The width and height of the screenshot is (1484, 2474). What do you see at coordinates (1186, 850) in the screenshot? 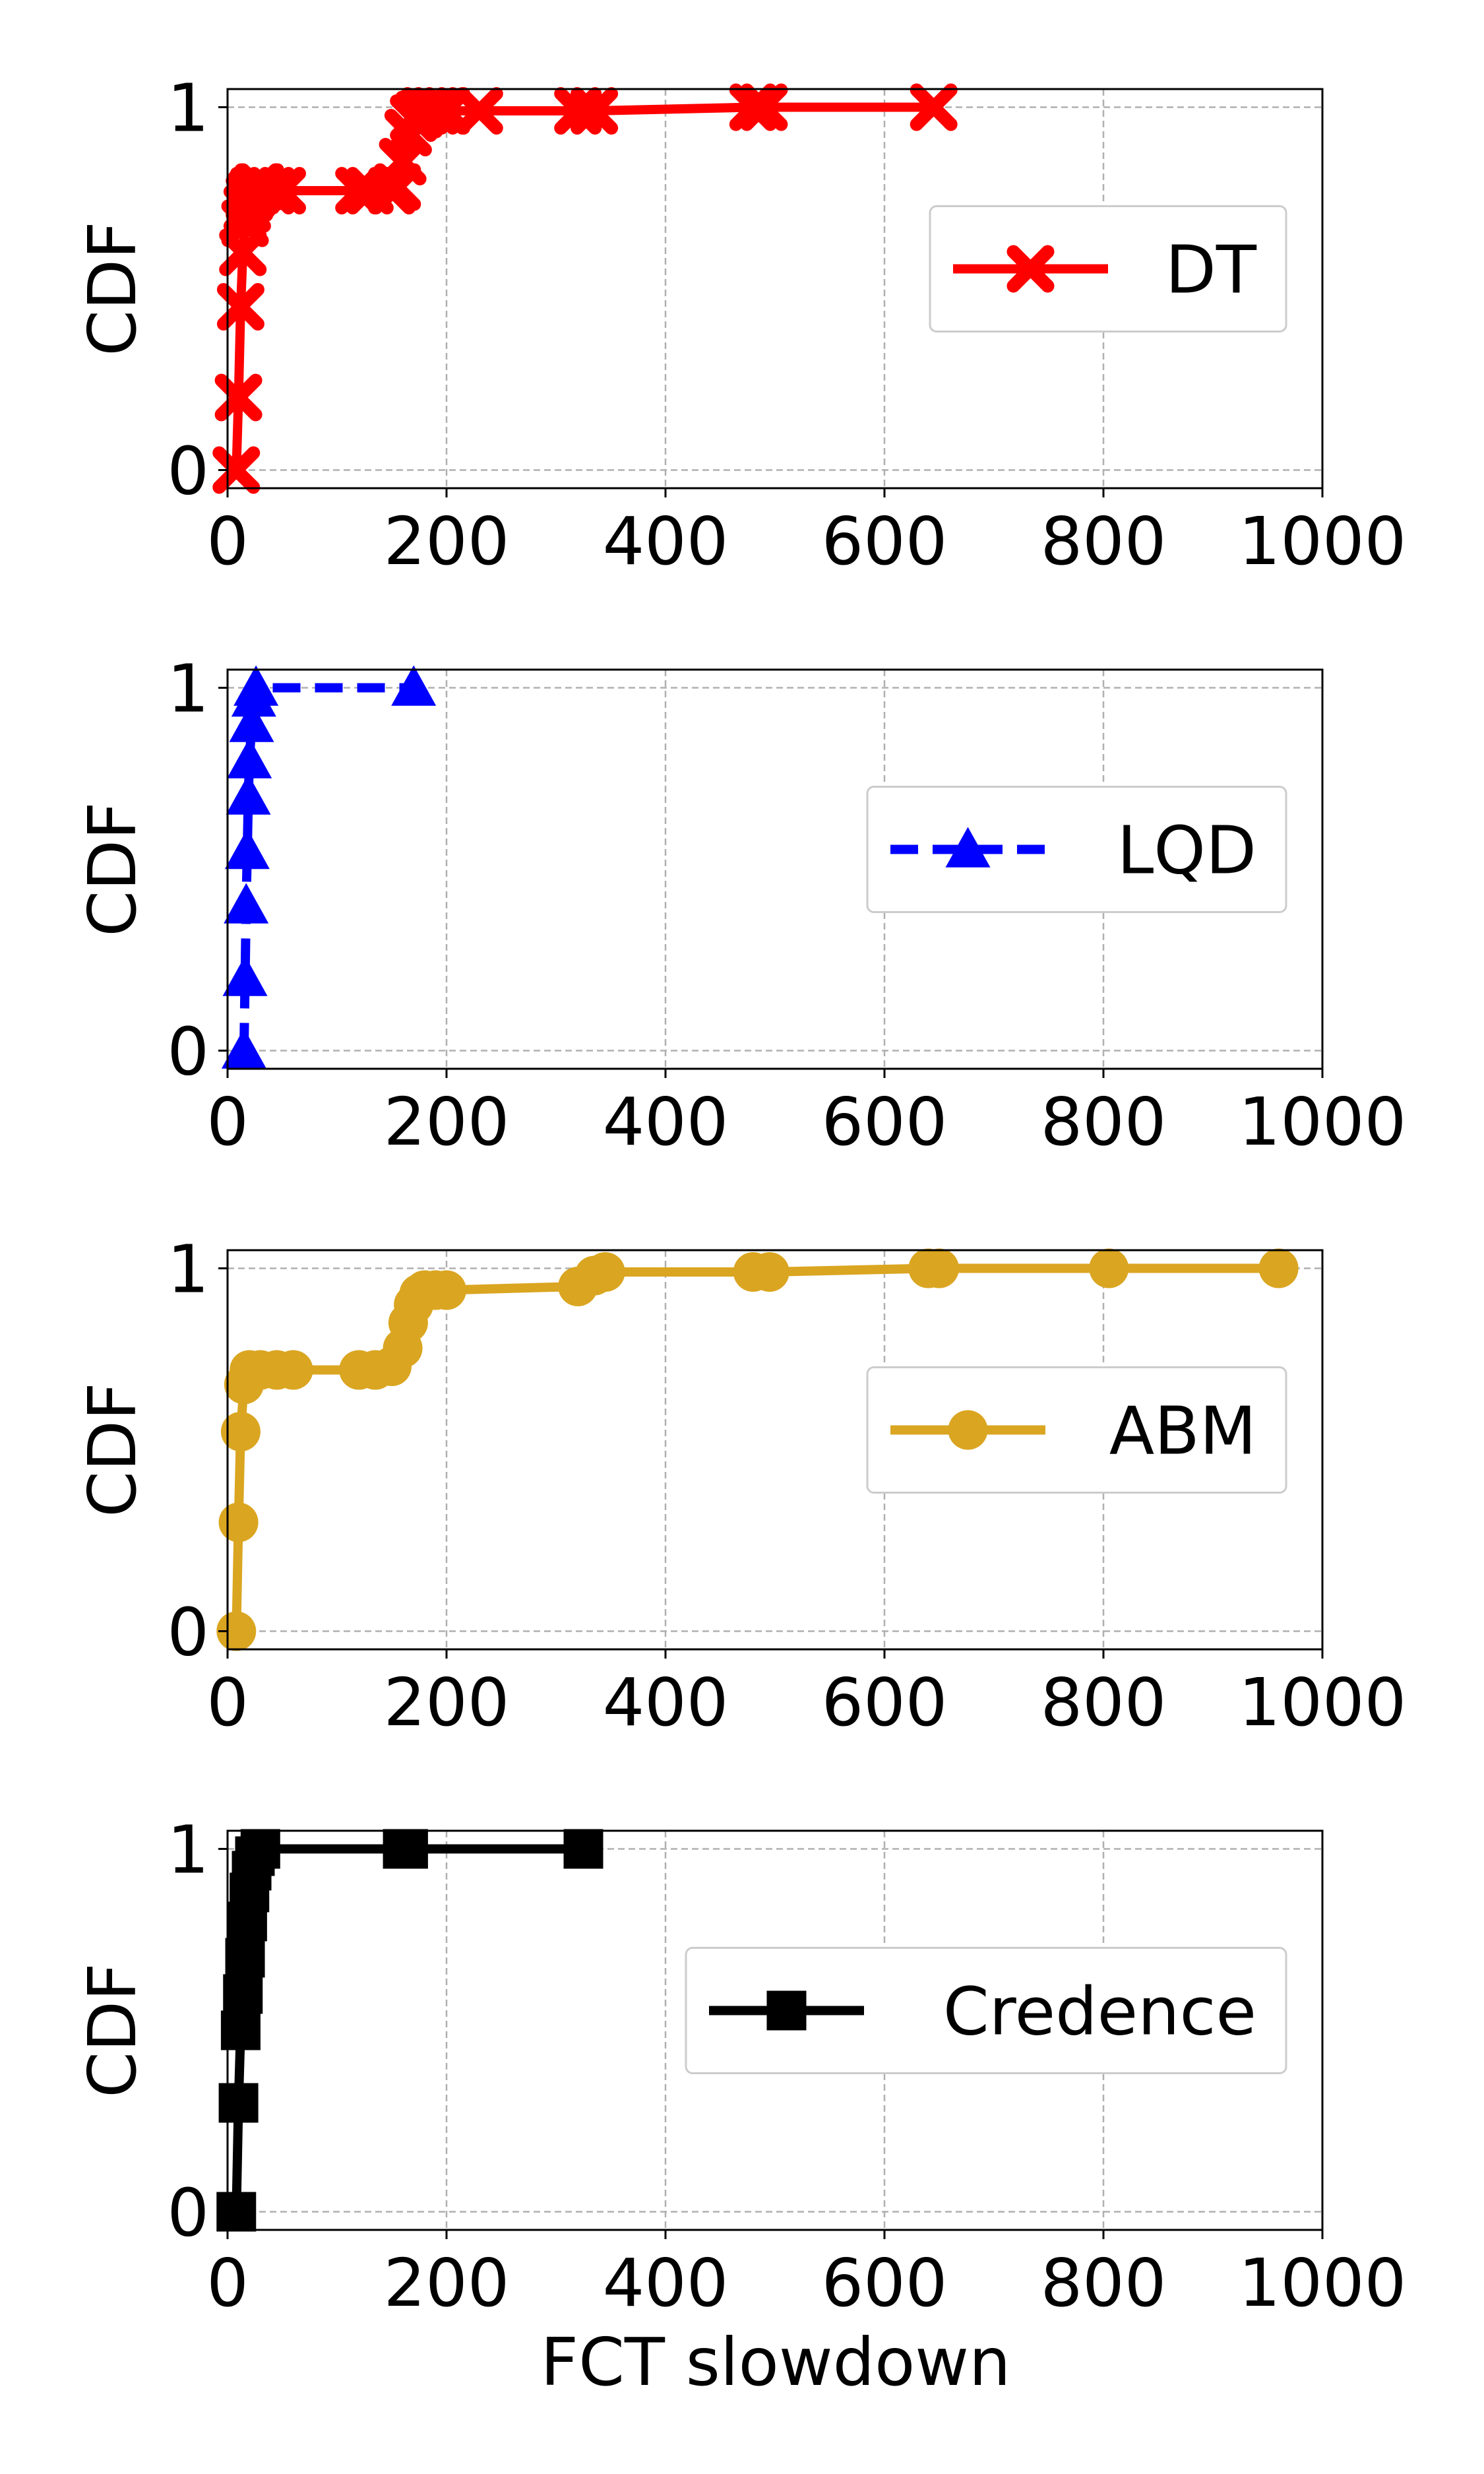
I see `legend-label: LQD` at bounding box center [1186, 850].